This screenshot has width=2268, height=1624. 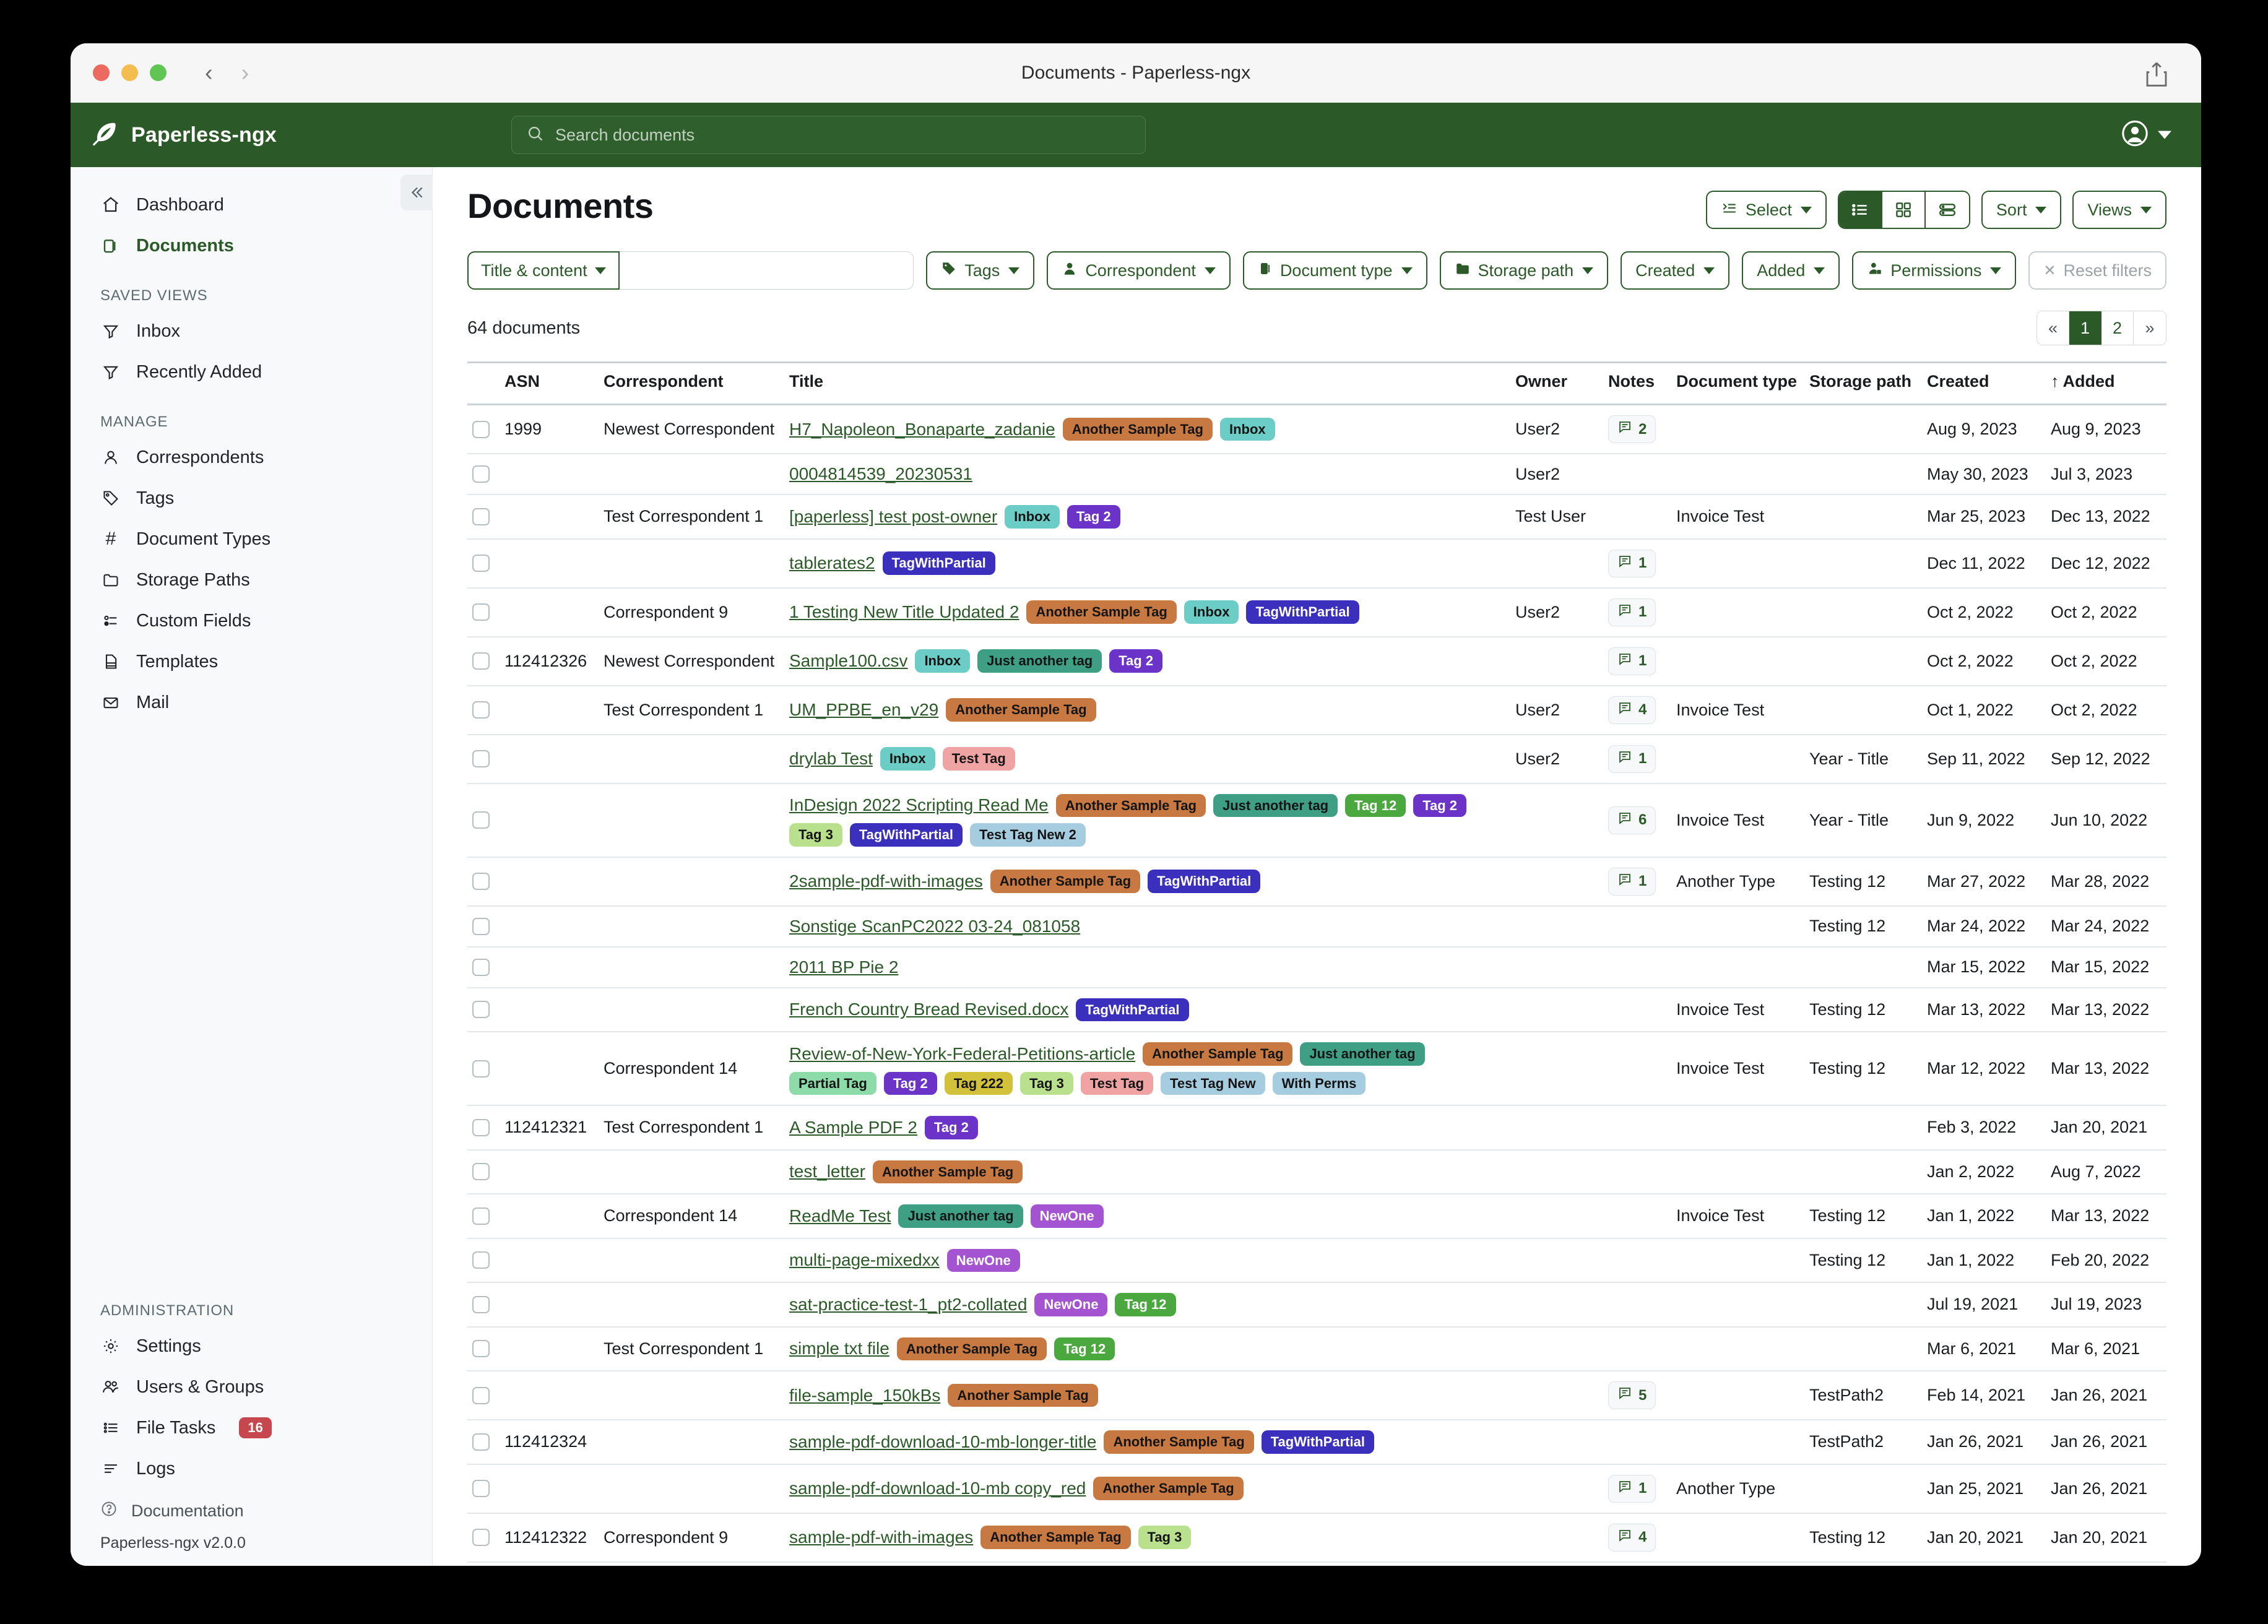 What do you see at coordinates (882, 1537) in the screenshot?
I see `document-title-link: sample-pdf-with-images` at bounding box center [882, 1537].